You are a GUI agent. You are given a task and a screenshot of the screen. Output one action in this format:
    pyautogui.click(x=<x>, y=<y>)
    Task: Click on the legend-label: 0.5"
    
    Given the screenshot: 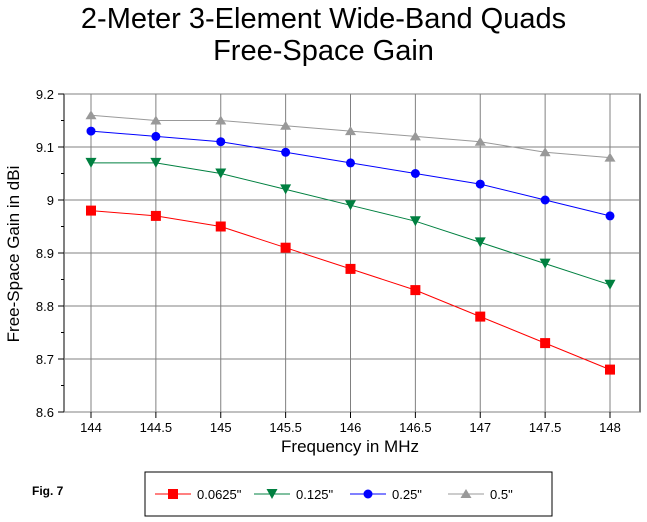 What is the action you would take?
    pyautogui.click(x=501, y=494)
    